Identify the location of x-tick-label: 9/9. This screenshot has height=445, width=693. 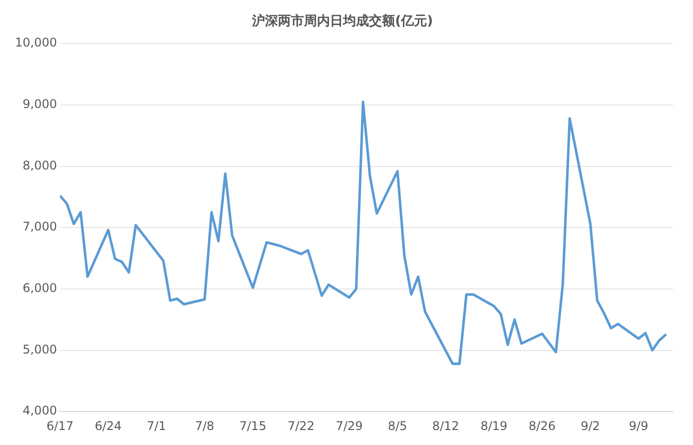
(638, 425).